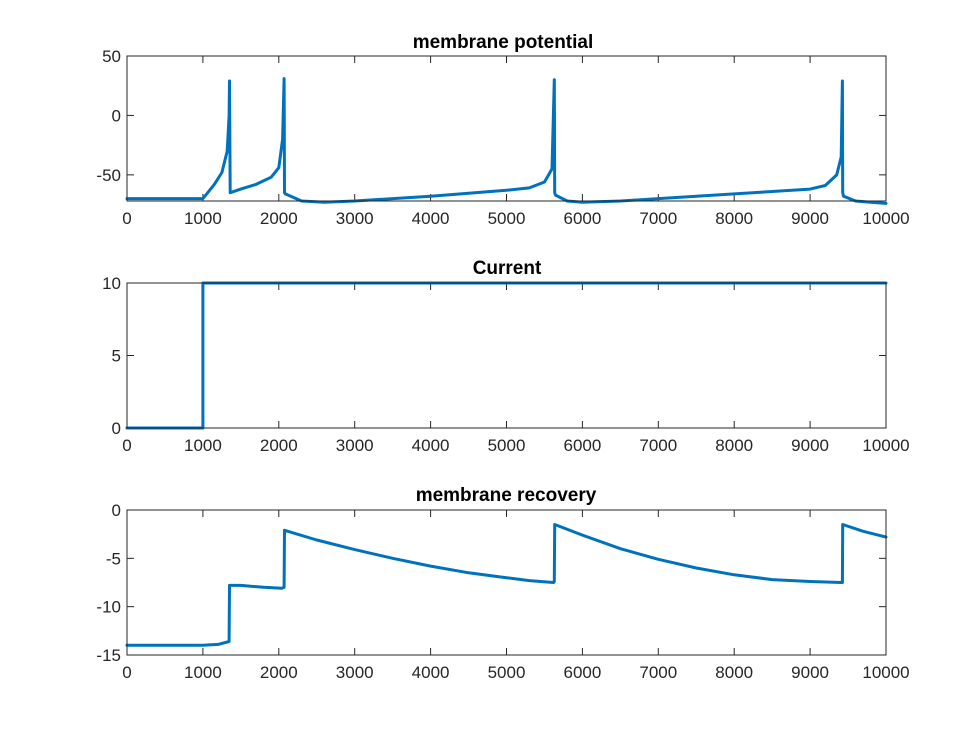  What do you see at coordinates (507, 268) in the screenshot?
I see `subplot-title: Current` at bounding box center [507, 268].